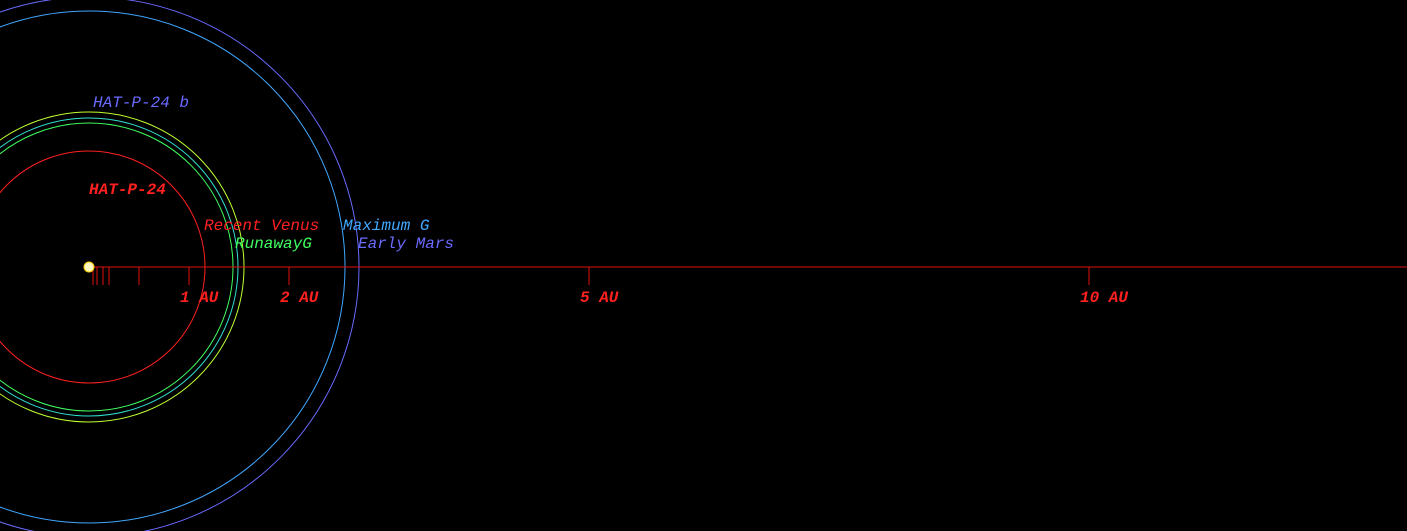 Image resolution: width=1407 pixels, height=531 pixels. Describe the element at coordinates (199, 298) in the screenshot. I see `tick-label: 1 AU` at that location.